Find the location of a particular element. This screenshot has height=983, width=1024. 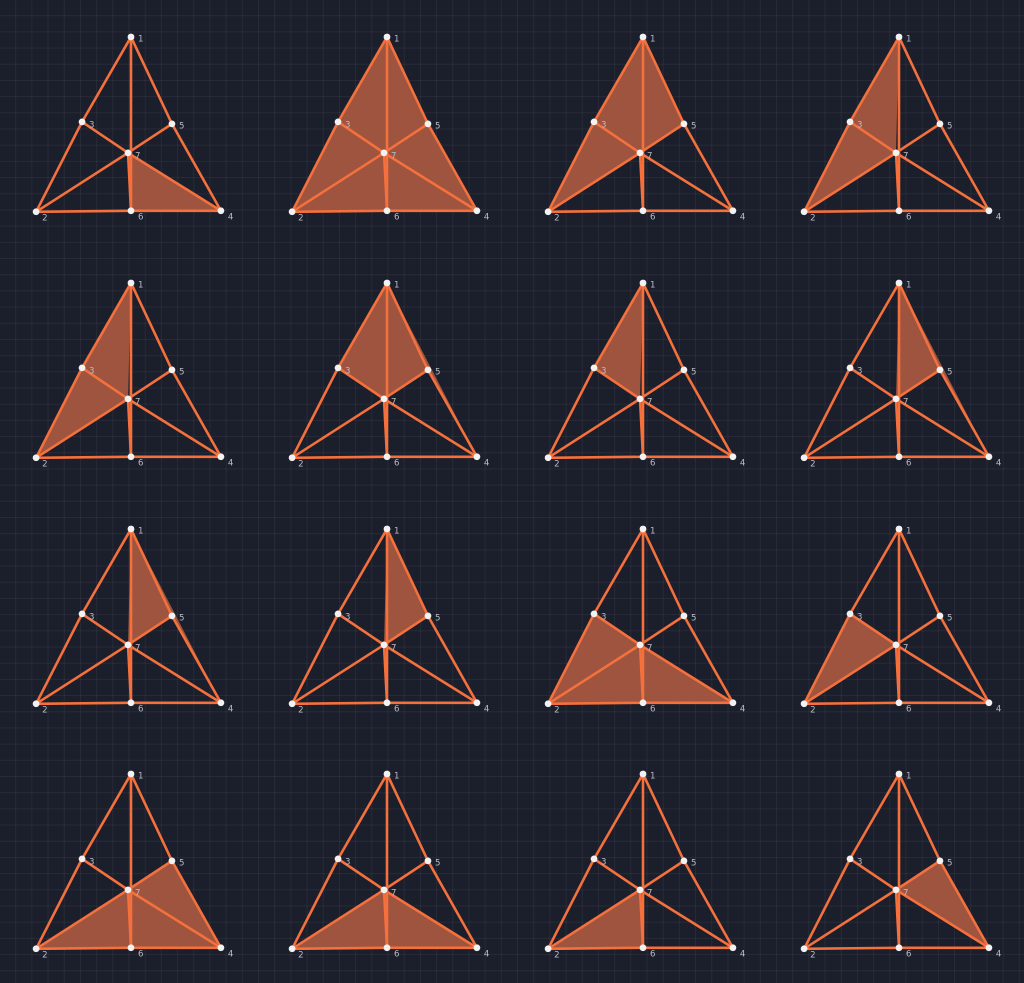

panel-3: 1 2 3 4 5 6 7 is located at coordinates (640, 123).